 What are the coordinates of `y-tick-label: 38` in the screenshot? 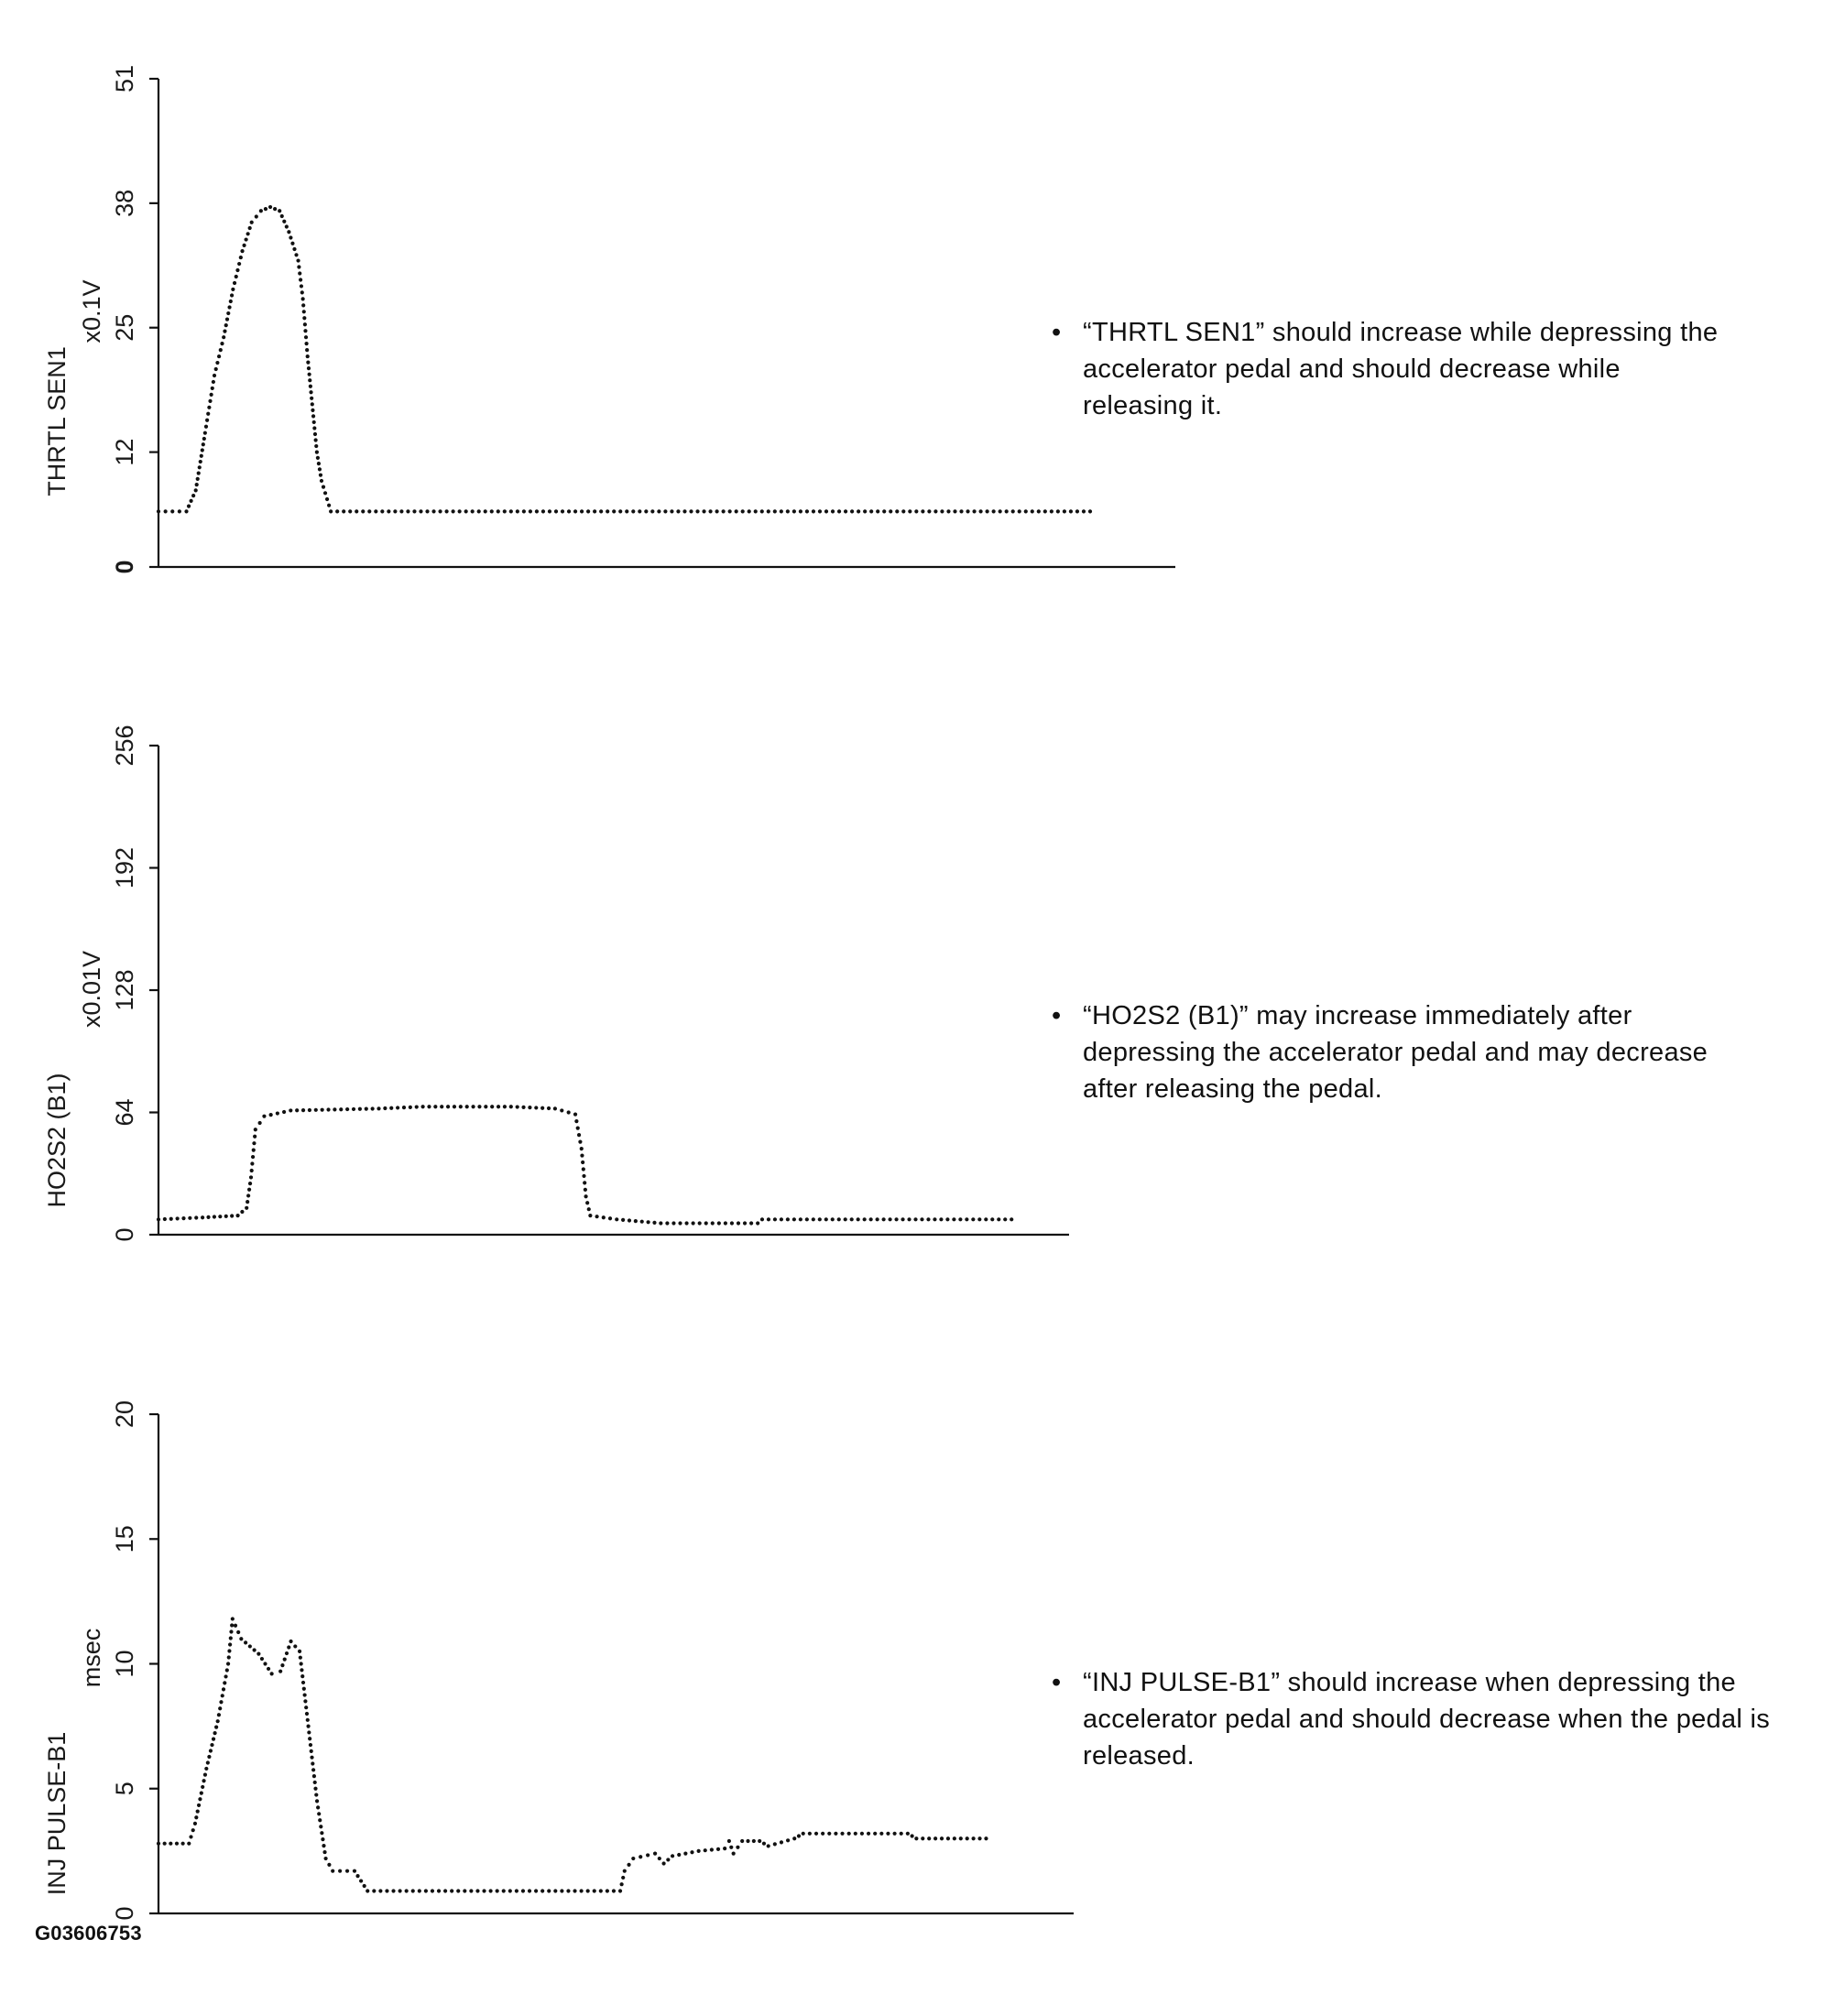 It's located at (124, 203).